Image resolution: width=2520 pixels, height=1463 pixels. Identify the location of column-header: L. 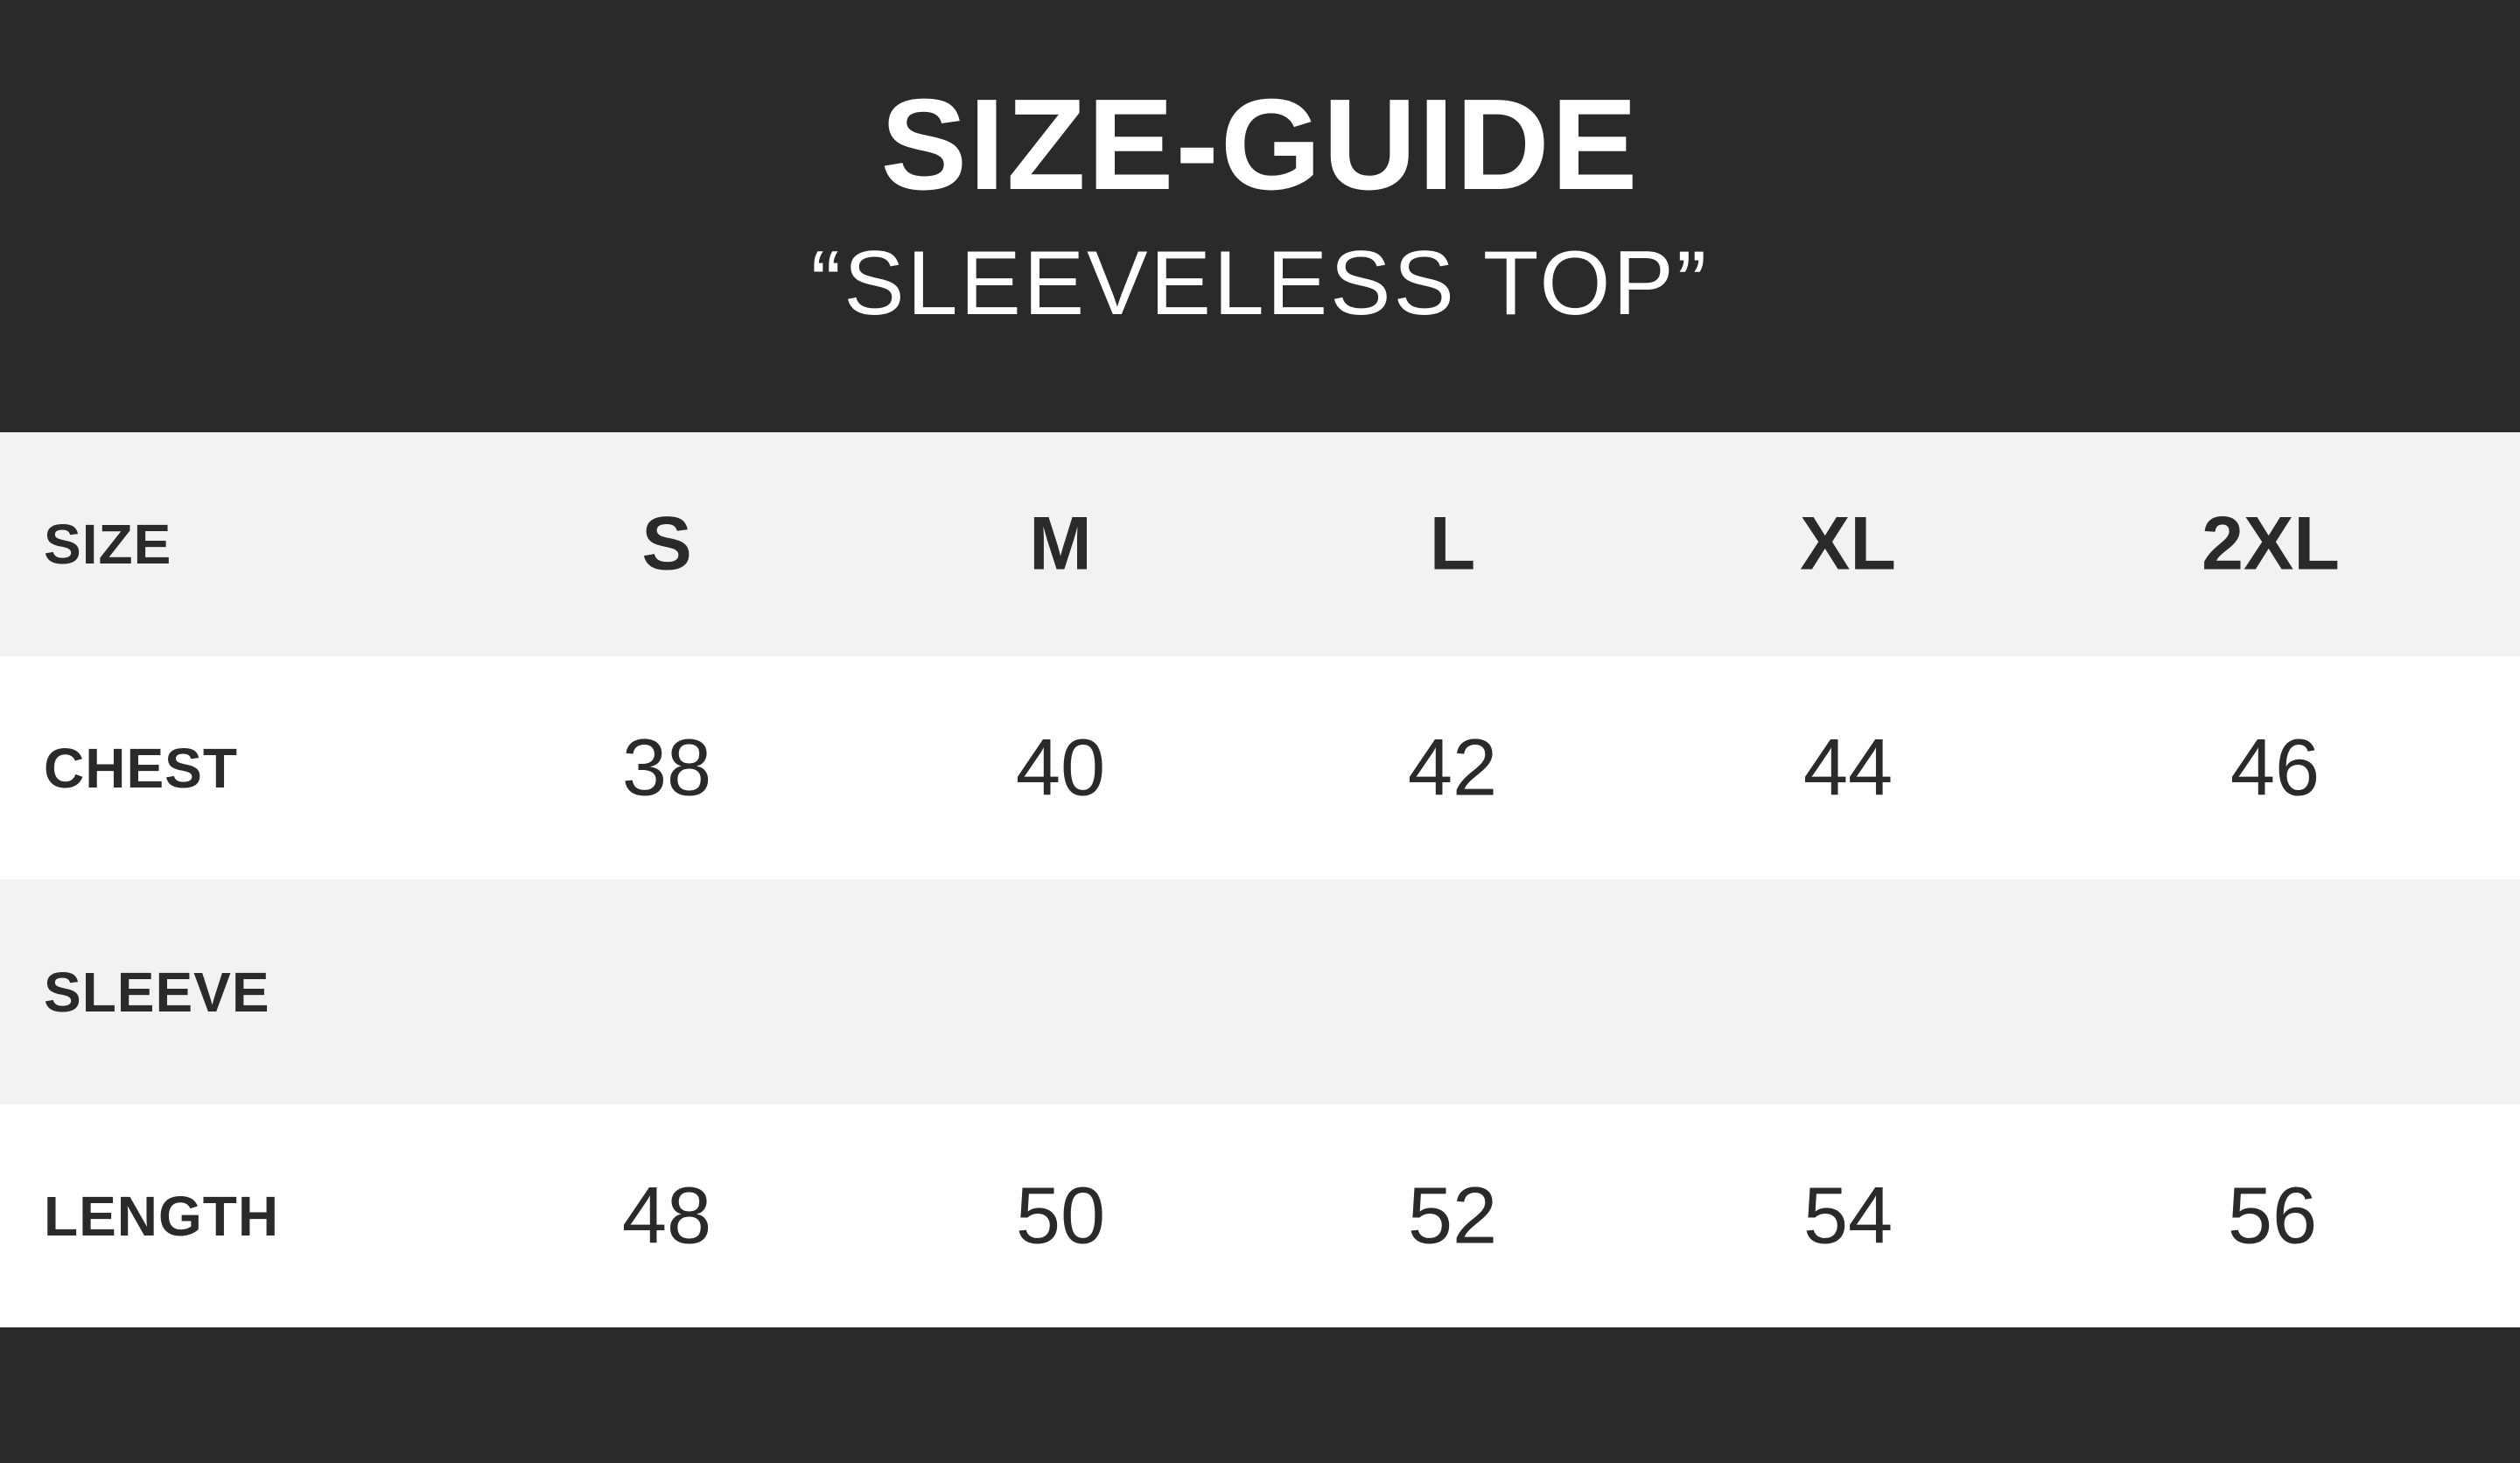
(1452, 543).